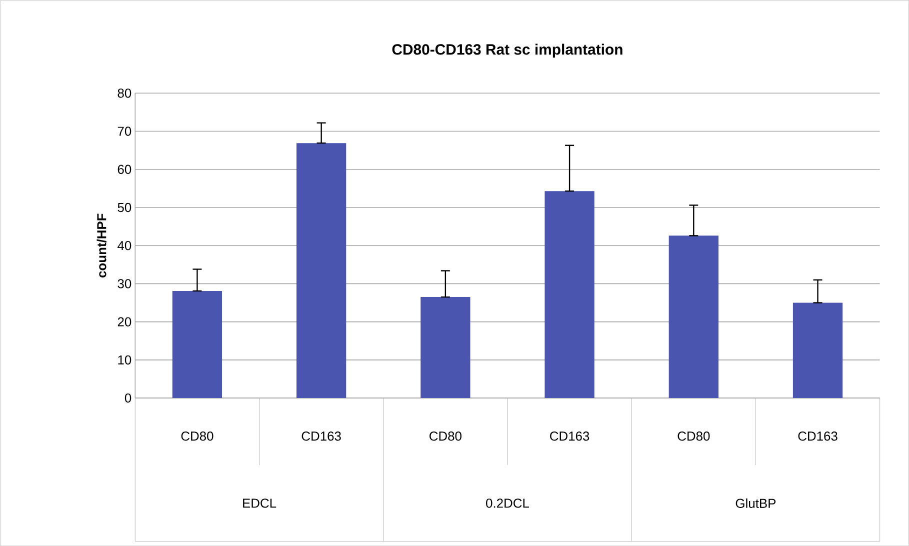 This screenshot has height=546, width=909. Describe the element at coordinates (125, 93) in the screenshot. I see `y-tick-label: 80` at that location.